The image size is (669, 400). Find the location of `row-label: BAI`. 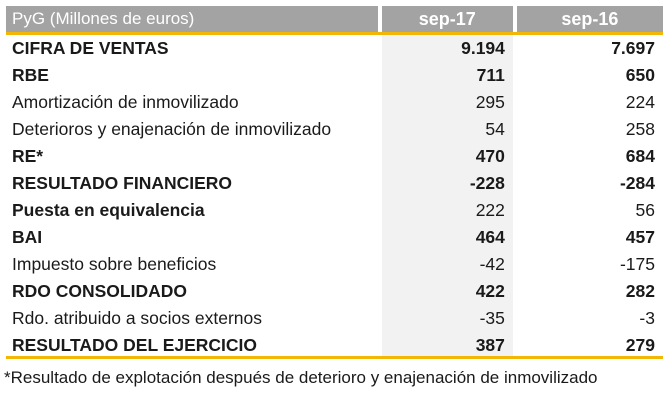

row-label: BAI is located at coordinates (27, 237).